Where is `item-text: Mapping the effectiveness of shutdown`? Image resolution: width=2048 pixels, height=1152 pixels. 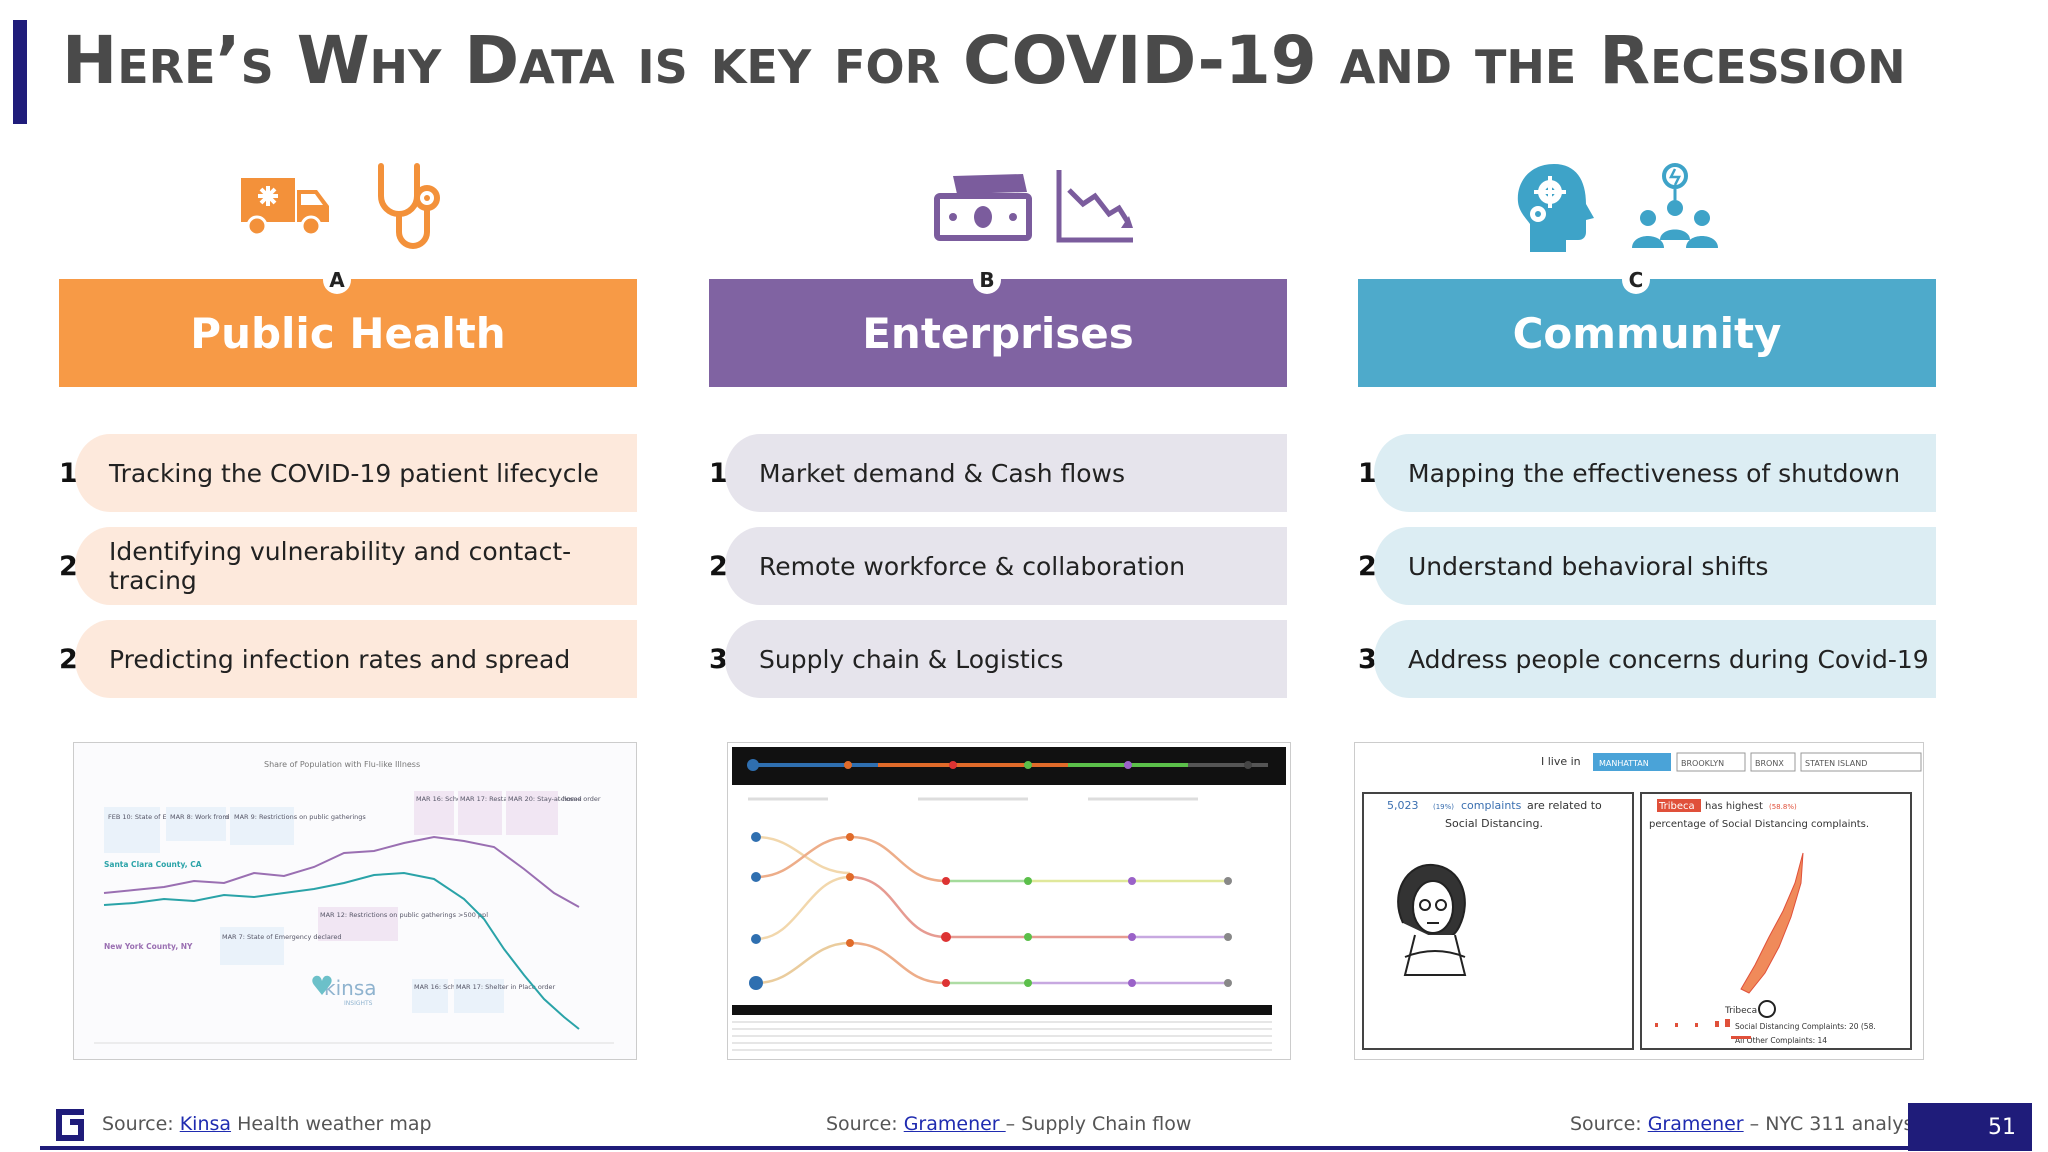
item-text: Mapping the effectiveness of shutdown is located at coordinates (1655, 473).